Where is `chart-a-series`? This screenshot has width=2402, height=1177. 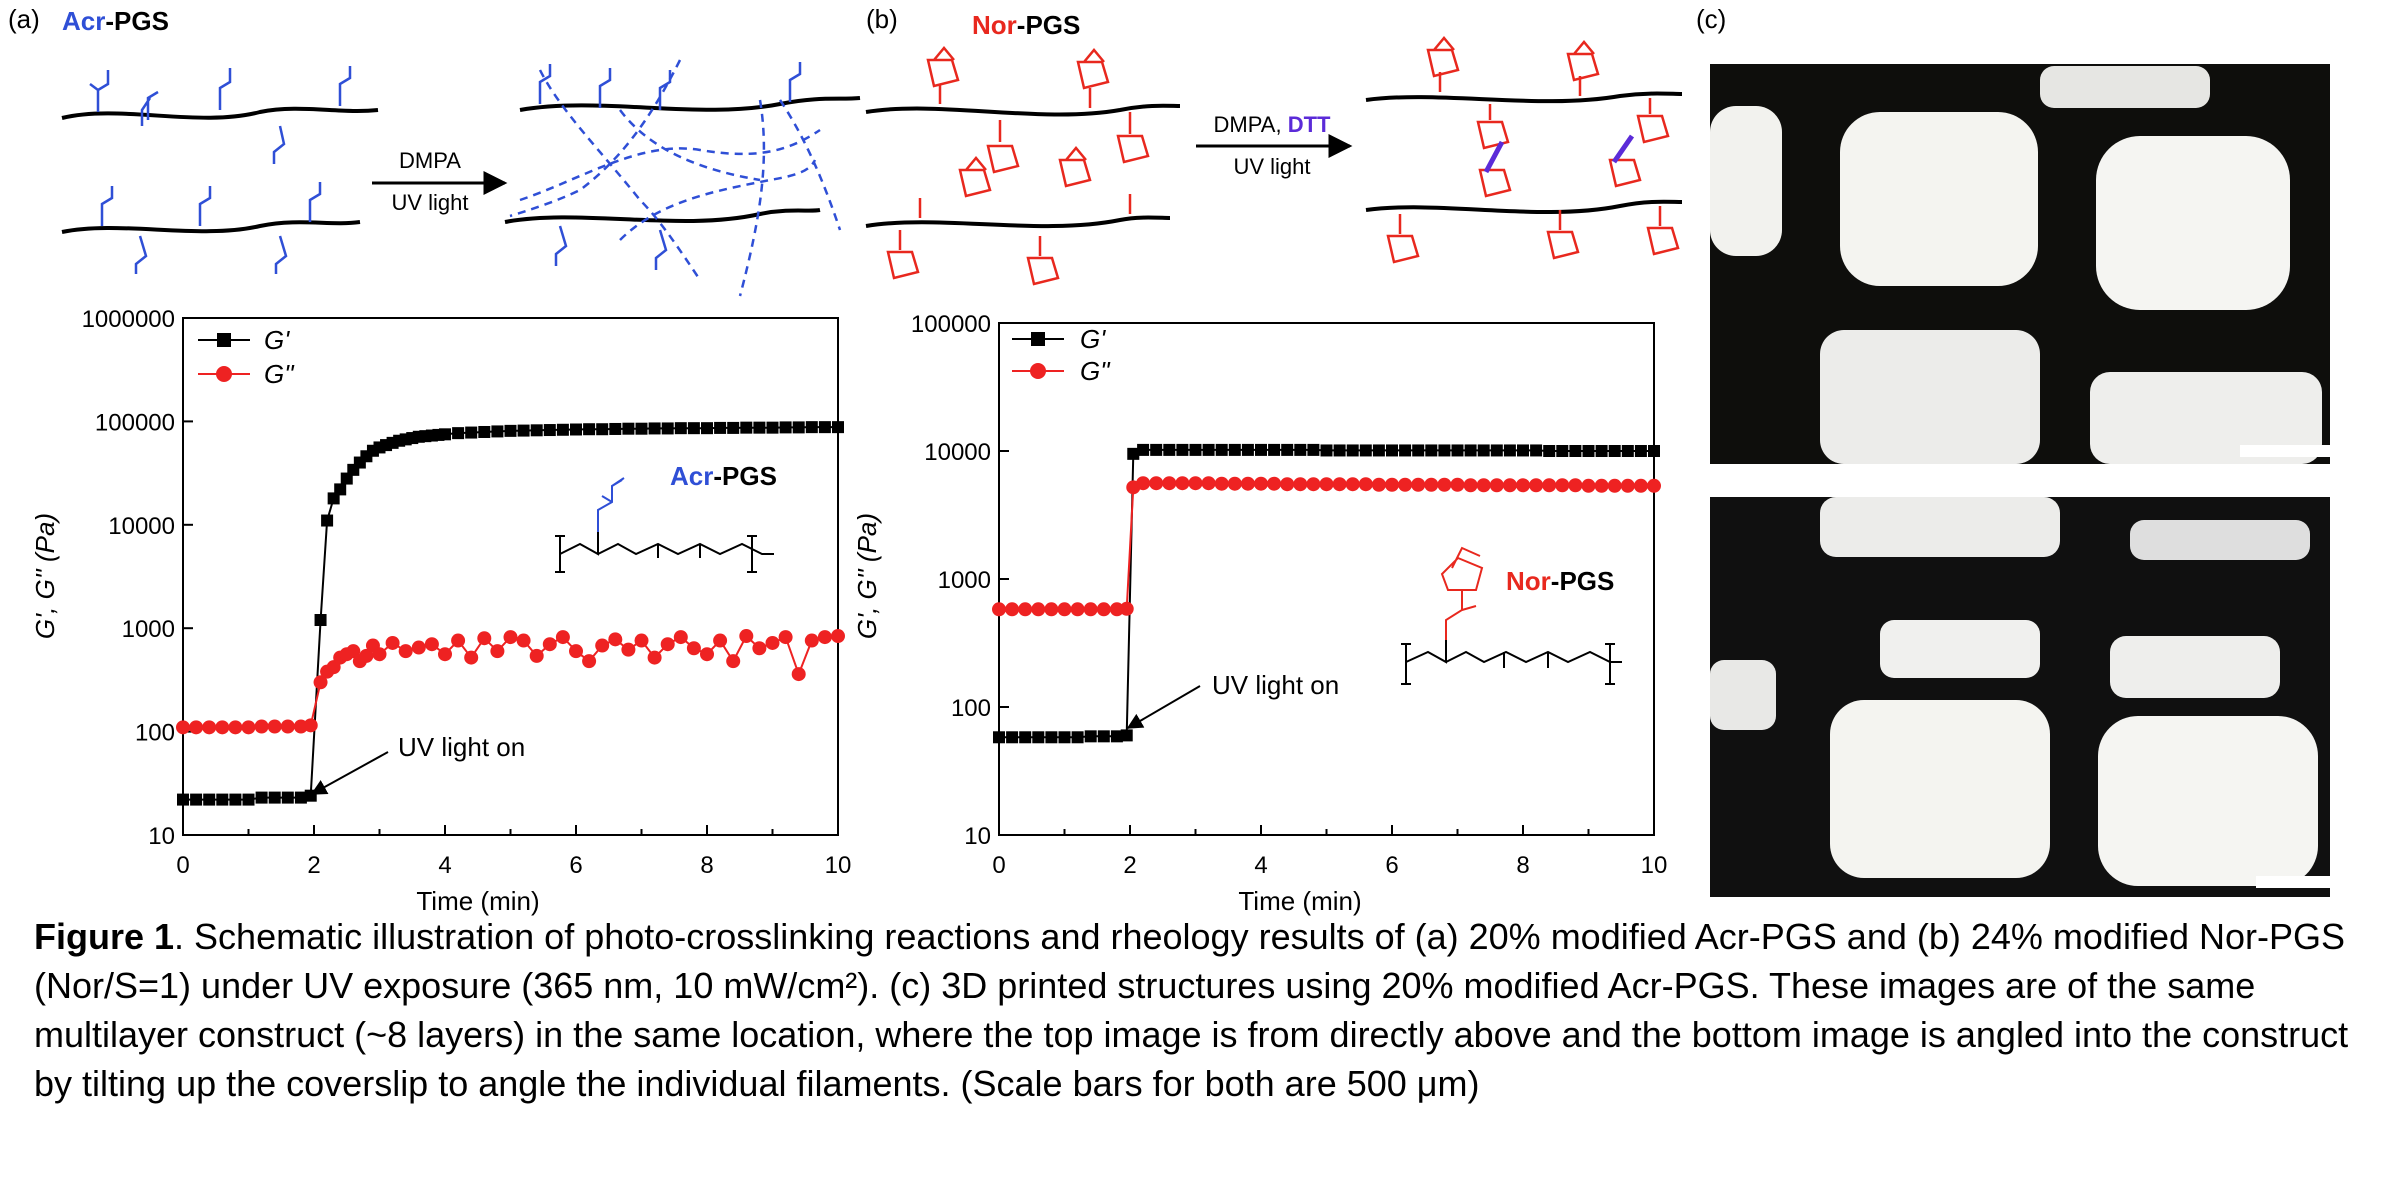
chart-a-series is located at coordinates (510, 613).